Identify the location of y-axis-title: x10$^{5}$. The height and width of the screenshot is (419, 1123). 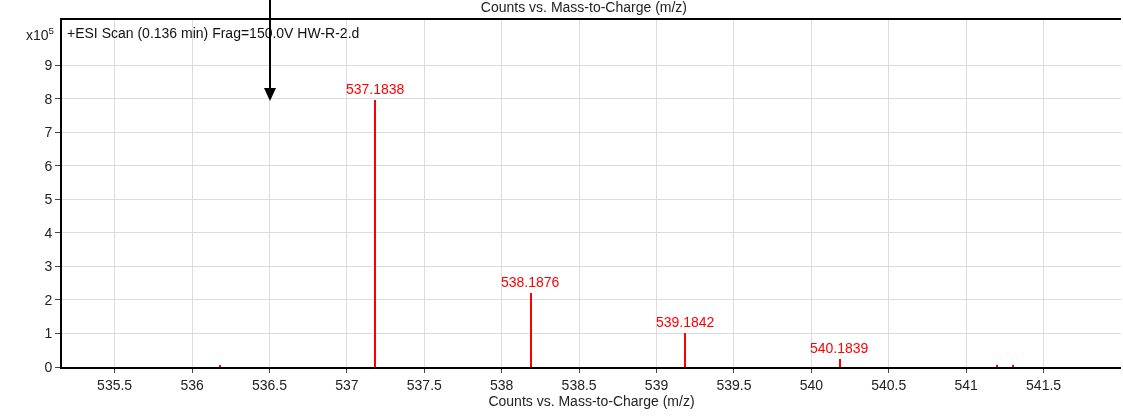
(40, 34).